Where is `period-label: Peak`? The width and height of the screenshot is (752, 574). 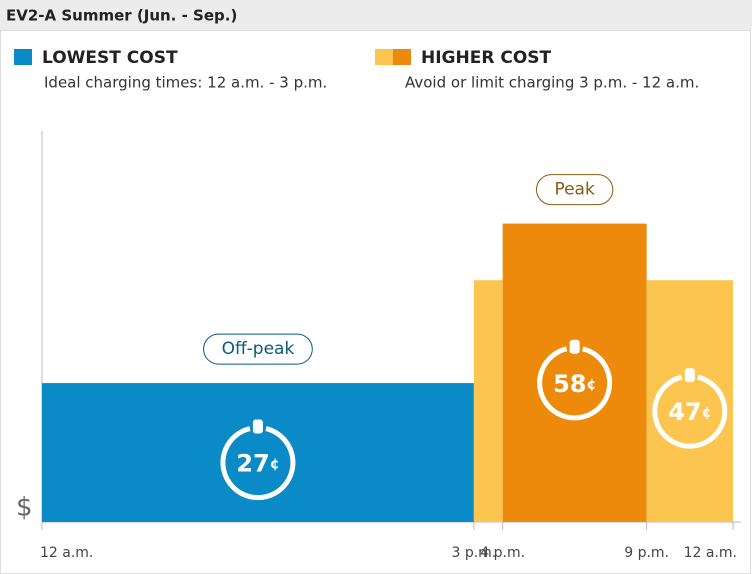 period-label: Peak is located at coordinates (574, 190).